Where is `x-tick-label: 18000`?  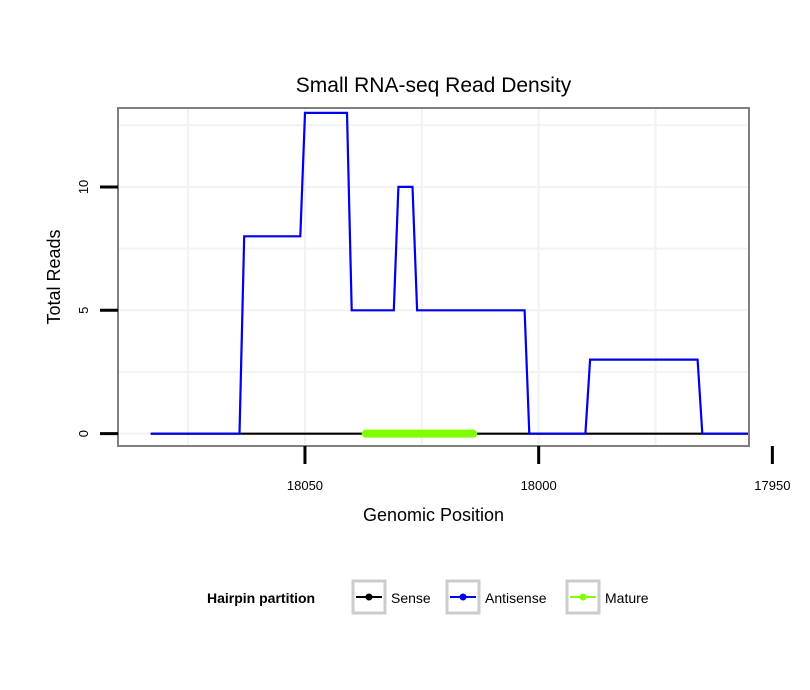
x-tick-label: 18000 is located at coordinates (539, 485).